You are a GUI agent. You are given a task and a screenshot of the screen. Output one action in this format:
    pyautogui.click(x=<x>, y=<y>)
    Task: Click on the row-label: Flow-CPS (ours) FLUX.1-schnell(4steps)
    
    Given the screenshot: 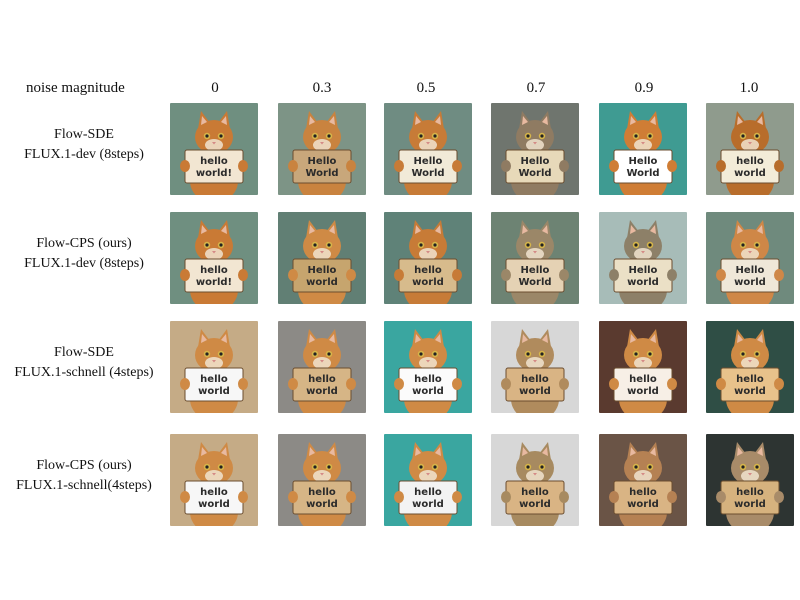 What is the action you would take?
    pyautogui.click(x=84, y=475)
    